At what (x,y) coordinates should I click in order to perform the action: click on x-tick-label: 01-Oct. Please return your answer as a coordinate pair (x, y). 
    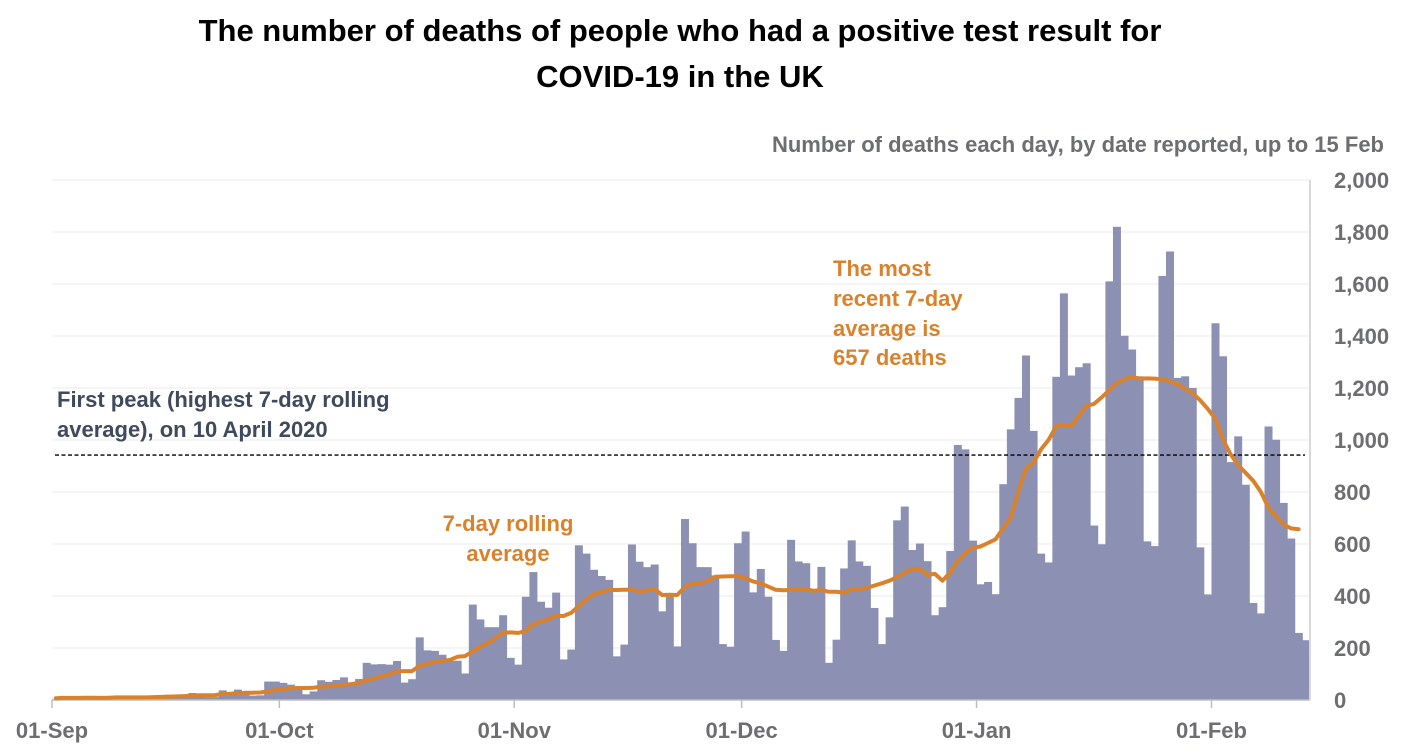
    Looking at the image, I should click on (279, 730).